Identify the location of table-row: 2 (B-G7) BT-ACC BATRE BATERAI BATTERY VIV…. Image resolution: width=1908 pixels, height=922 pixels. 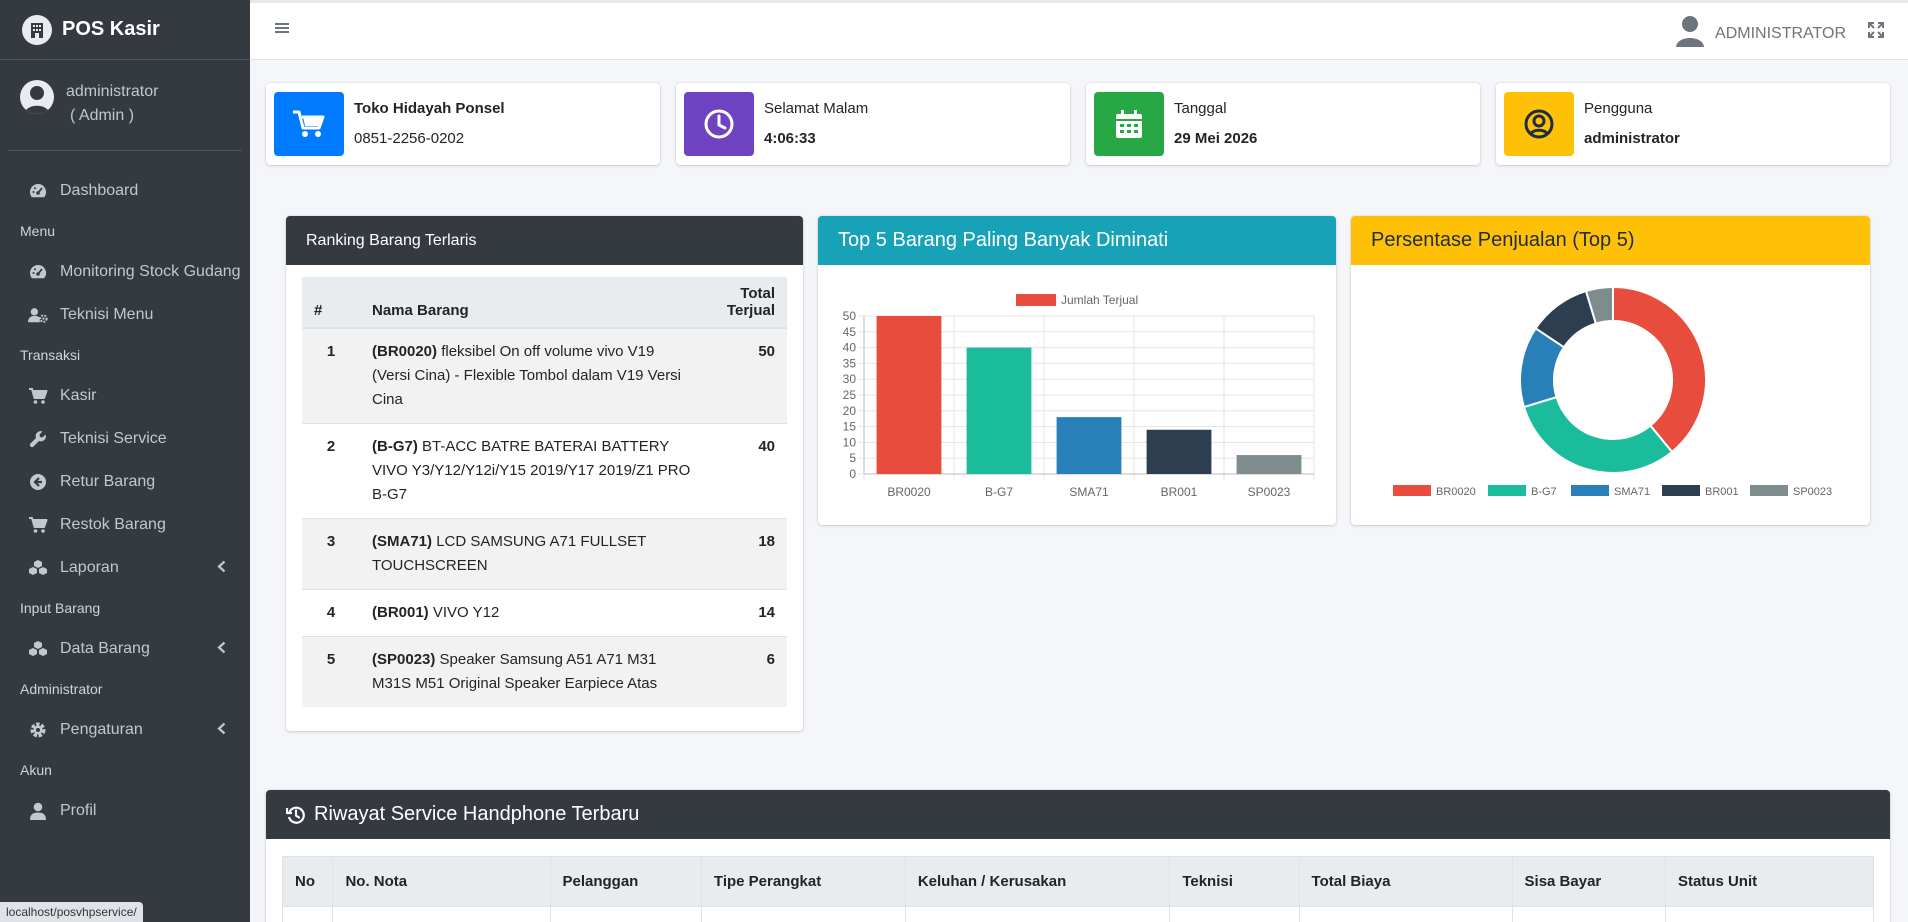
(544, 471).